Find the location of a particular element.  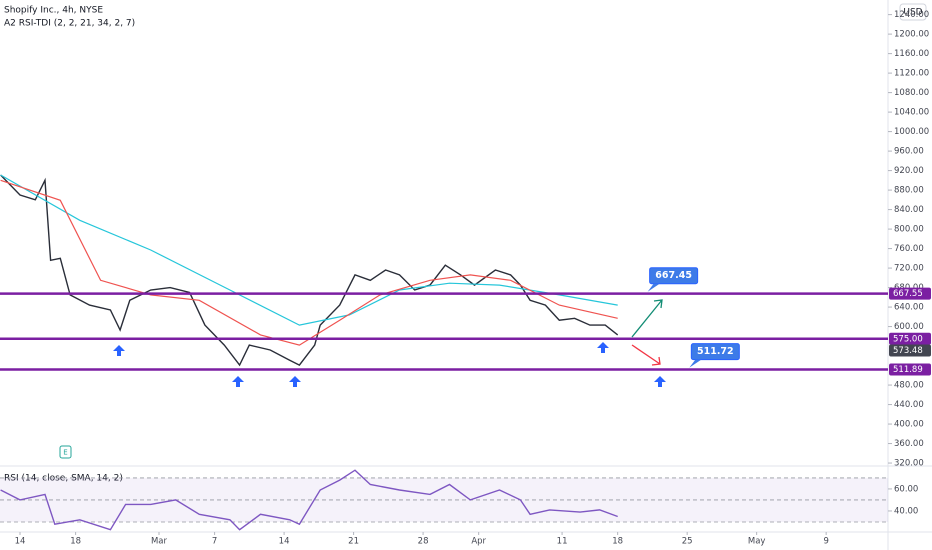

last-price-label: 573.48 is located at coordinates (908, 351).